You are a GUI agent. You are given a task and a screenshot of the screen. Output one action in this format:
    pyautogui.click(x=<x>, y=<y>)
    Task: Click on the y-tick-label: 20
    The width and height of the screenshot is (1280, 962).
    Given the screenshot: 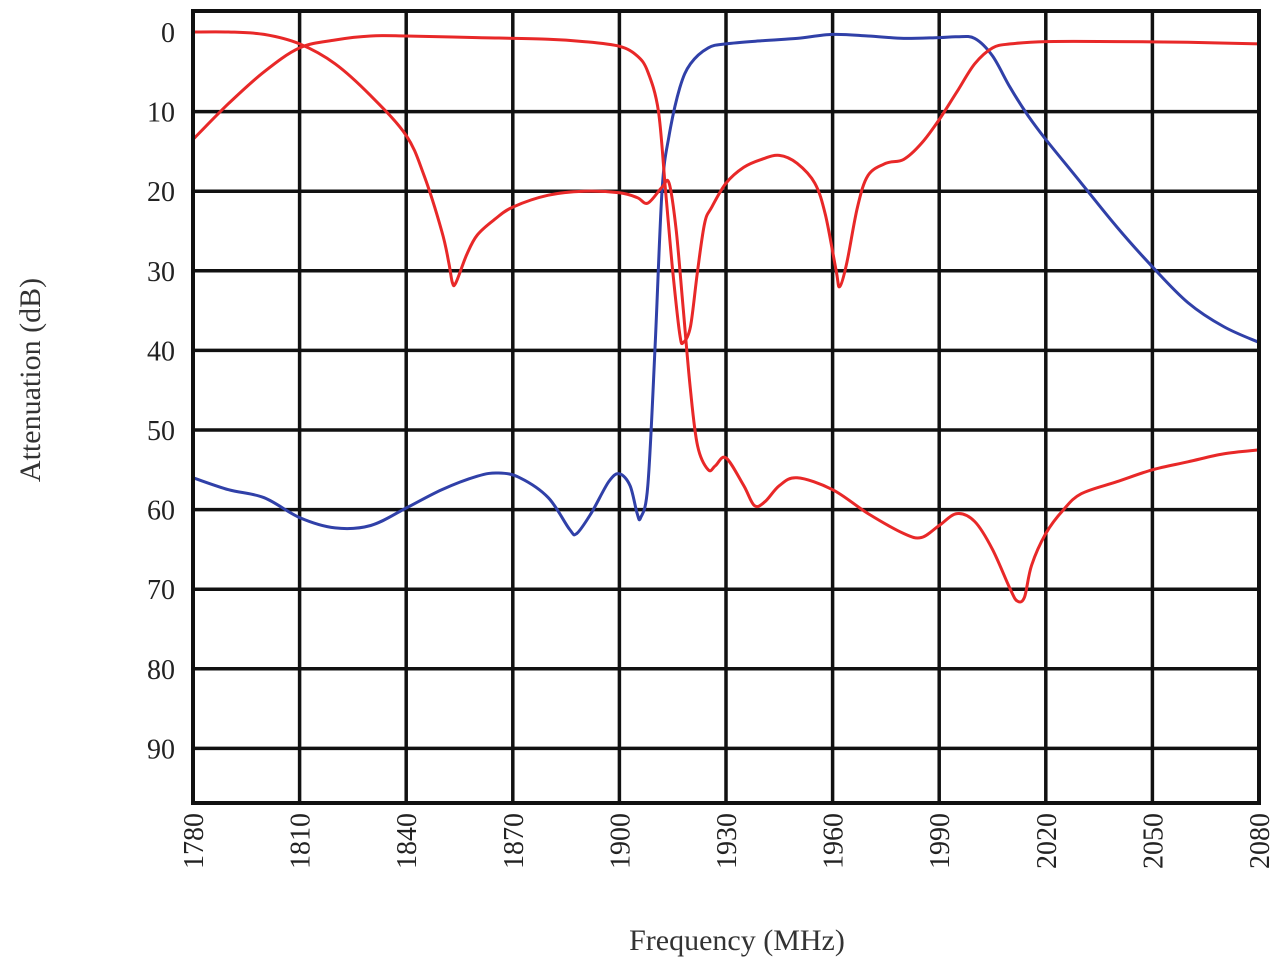 What is the action you would take?
    pyautogui.click(x=161, y=192)
    